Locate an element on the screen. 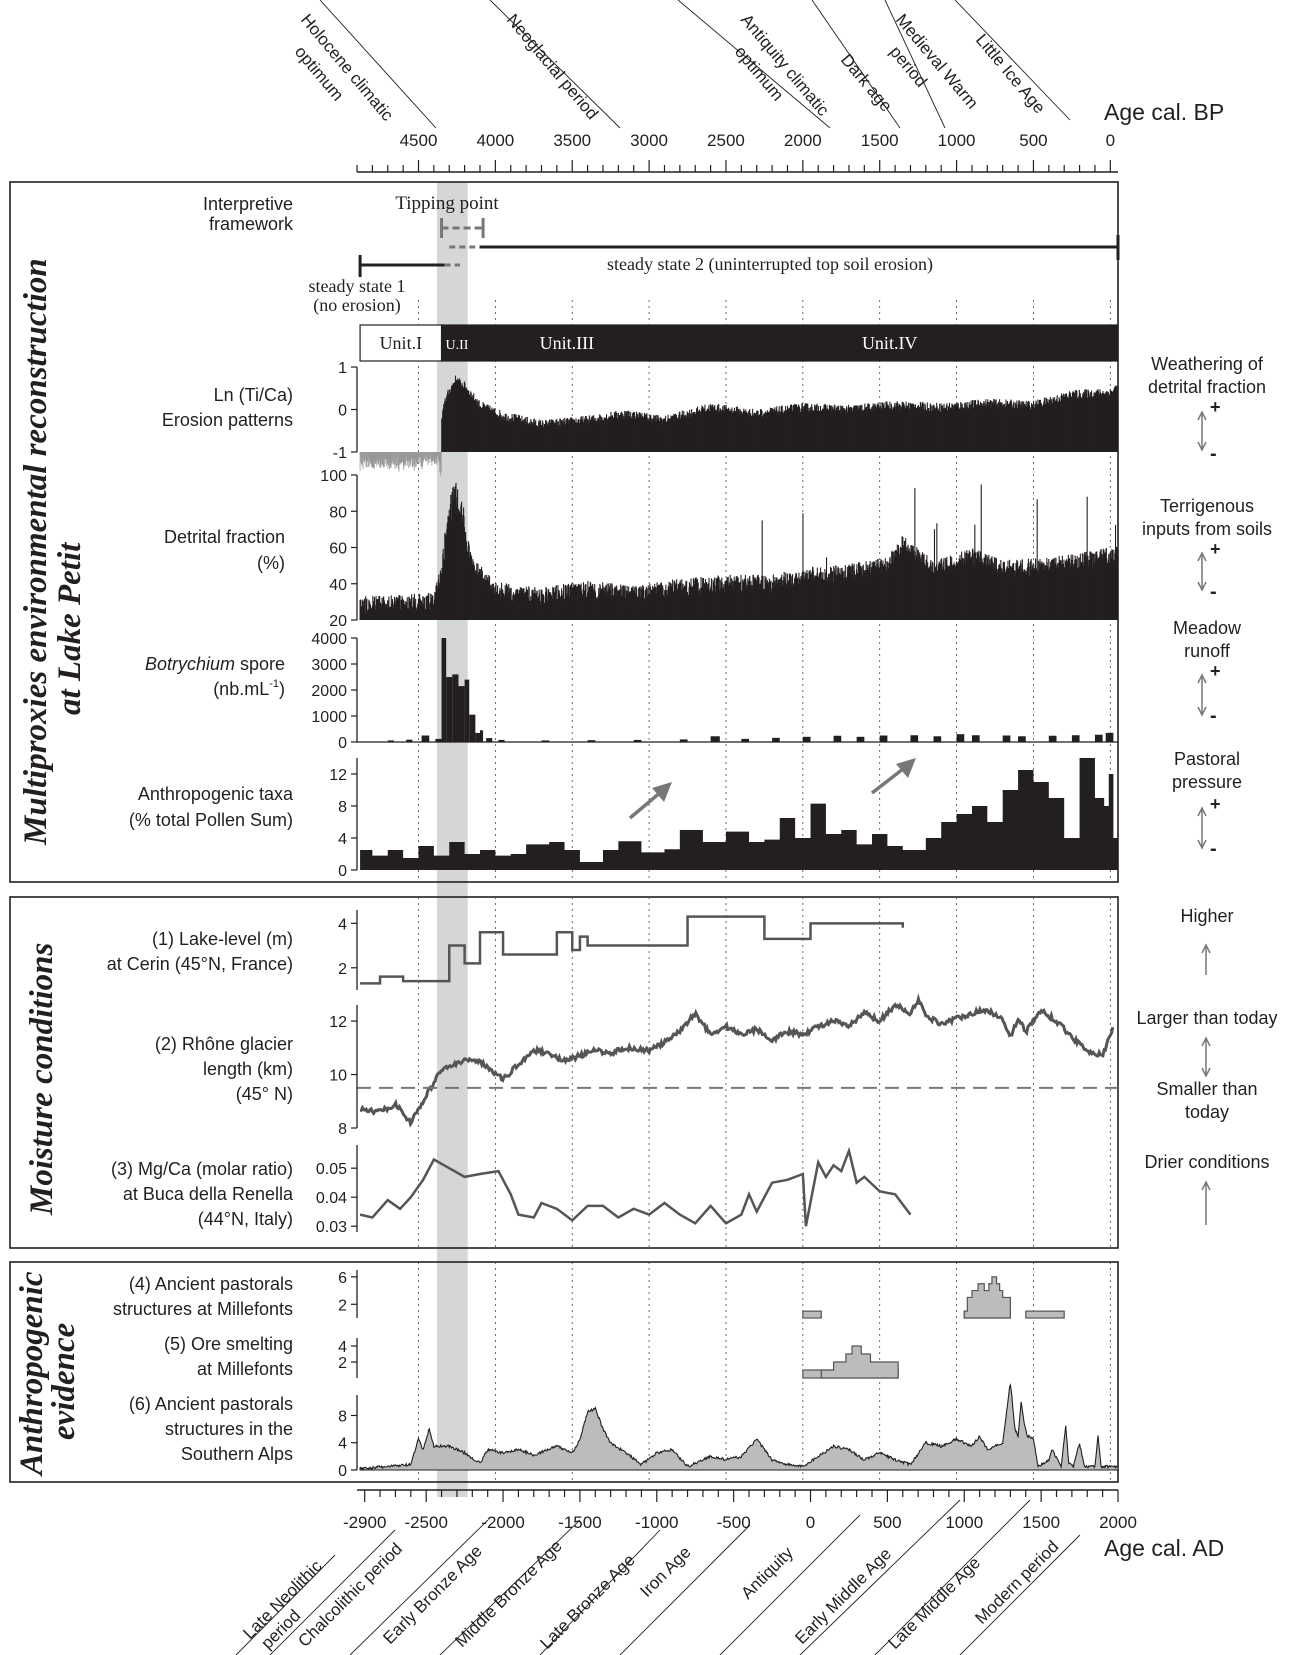 The height and width of the screenshot is (1655, 1306). right-label: today is located at coordinates (1207, 1112).